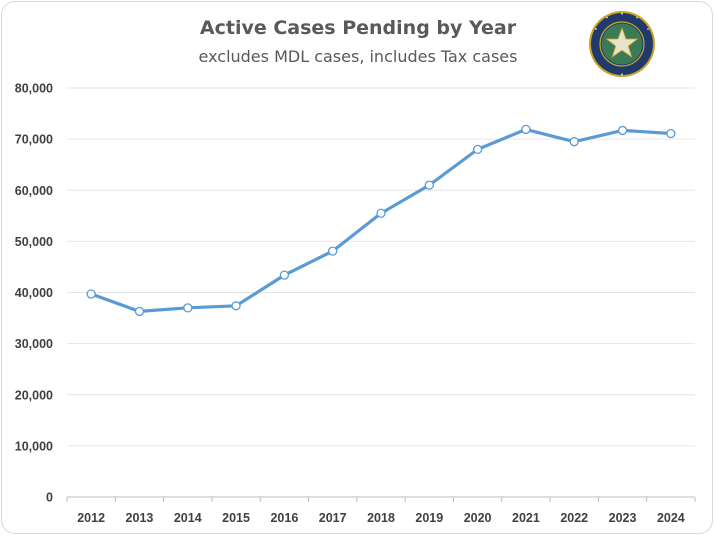  What do you see at coordinates (34, 395) in the screenshot?
I see `y-tick-label: 20,000` at bounding box center [34, 395].